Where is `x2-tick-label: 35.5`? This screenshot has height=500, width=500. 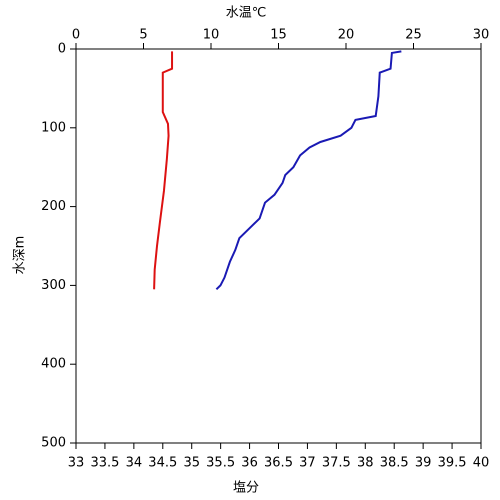 x2-tick-label: 35.5 is located at coordinates (220, 463).